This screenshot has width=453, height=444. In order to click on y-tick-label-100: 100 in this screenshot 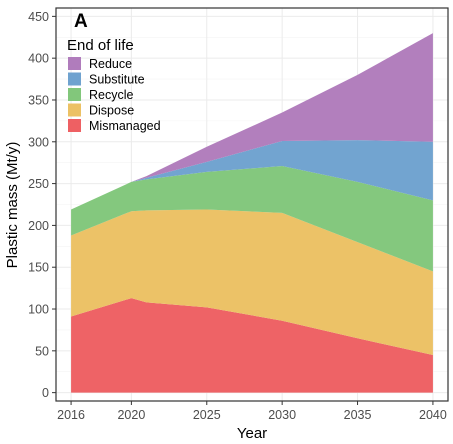, I will do `click(38, 310)`.